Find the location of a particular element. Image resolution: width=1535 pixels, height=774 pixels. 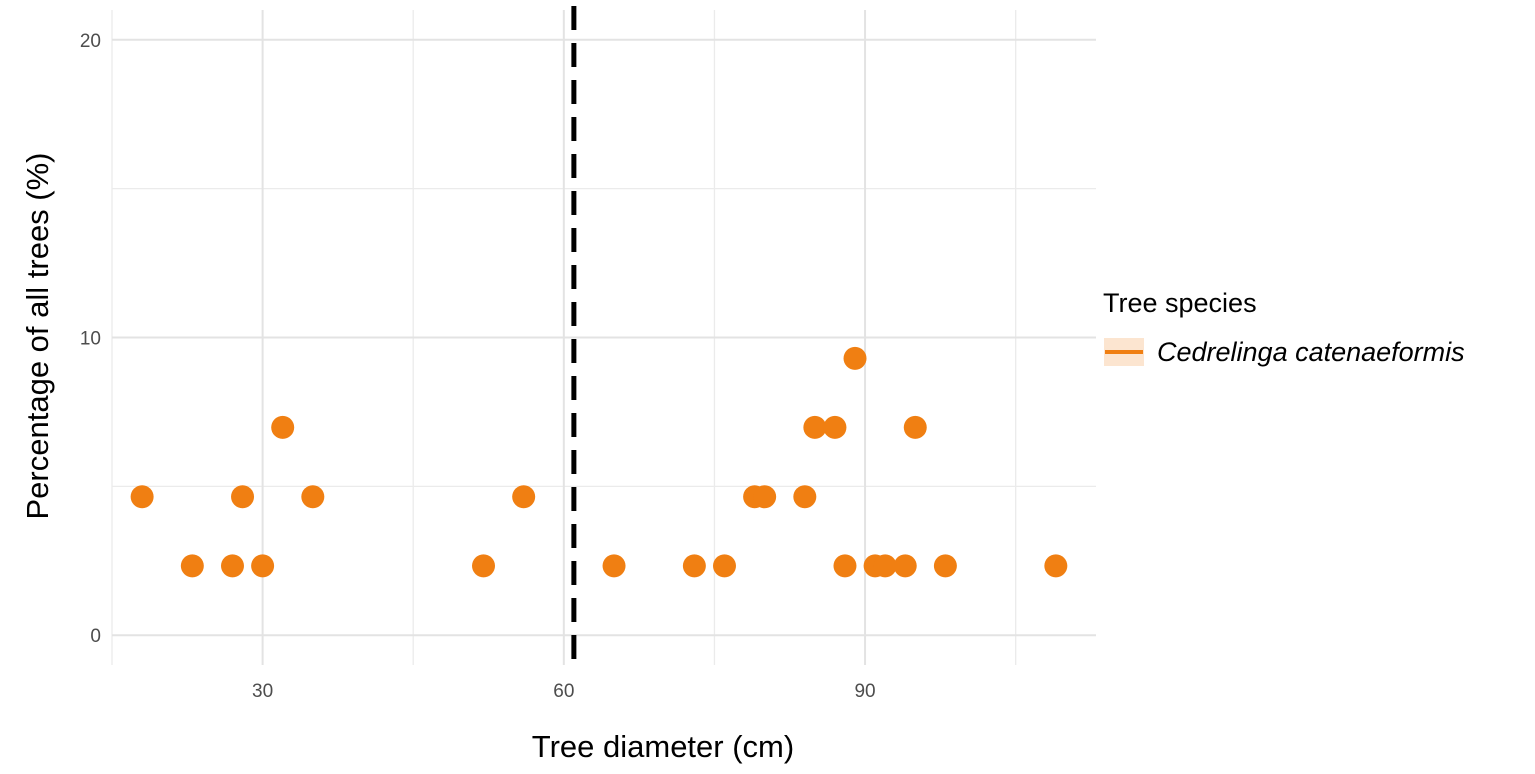

y-tick-label: 10 is located at coordinates (90, 339).